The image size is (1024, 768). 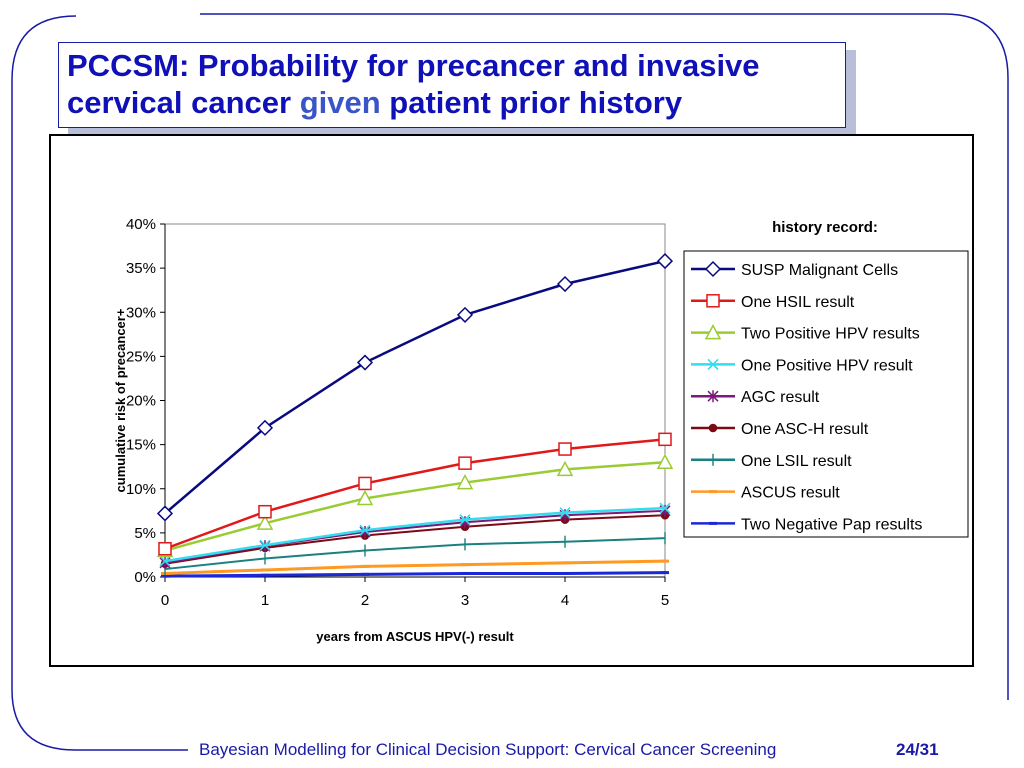 I want to click on legend-title: history record:, so click(x=825, y=227).